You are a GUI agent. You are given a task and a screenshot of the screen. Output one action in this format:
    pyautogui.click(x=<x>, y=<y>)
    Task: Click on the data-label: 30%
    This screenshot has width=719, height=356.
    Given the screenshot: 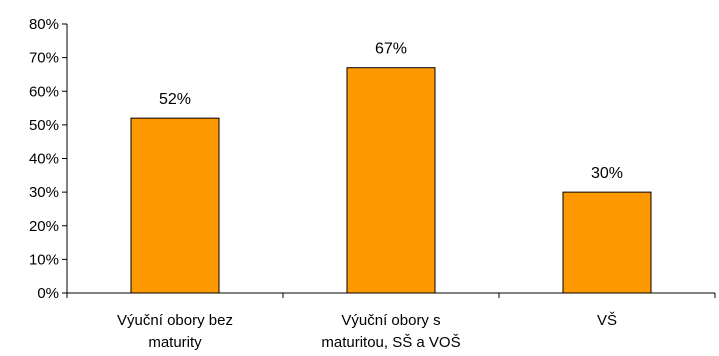 What is the action you would take?
    pyautogui.click(x=607, y=173)
    